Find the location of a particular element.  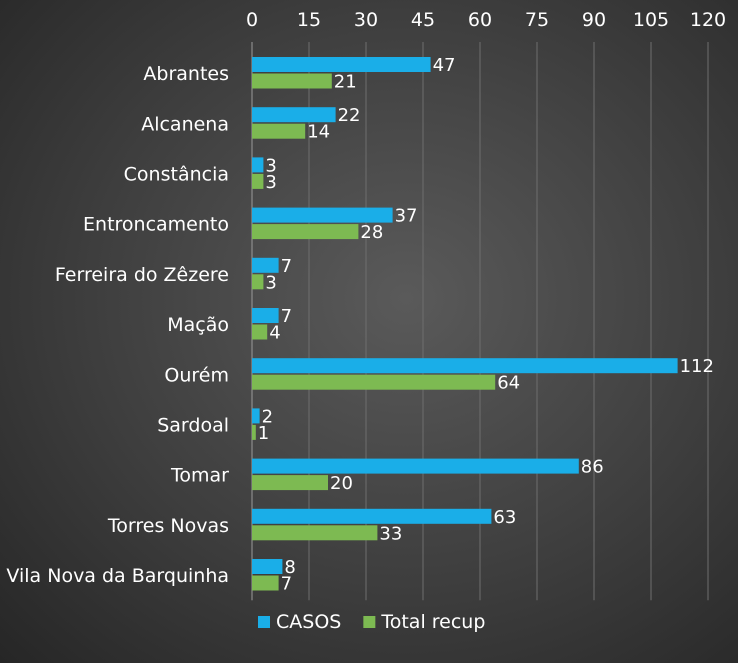

data-label-casos-constancia: 3 is located at coordinates (270, 165).